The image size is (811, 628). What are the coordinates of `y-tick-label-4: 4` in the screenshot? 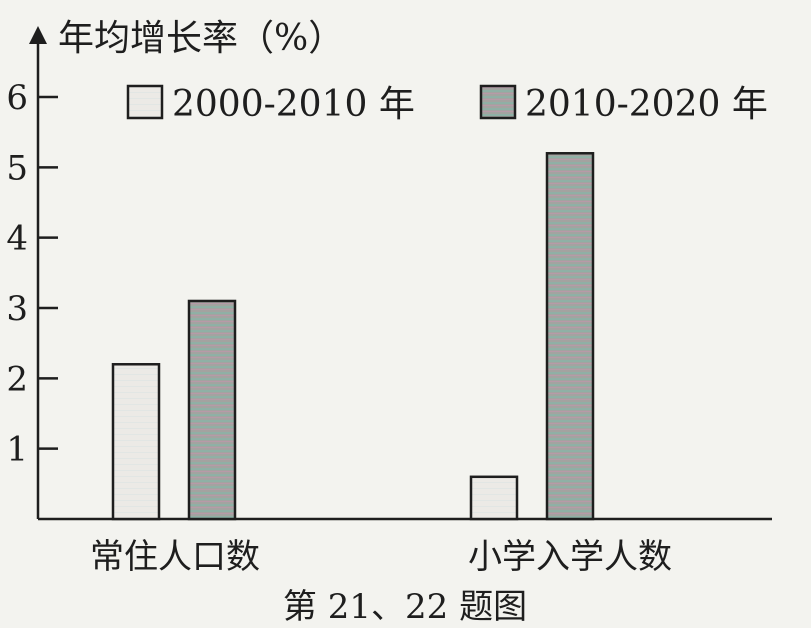 It's located at (17, 239).